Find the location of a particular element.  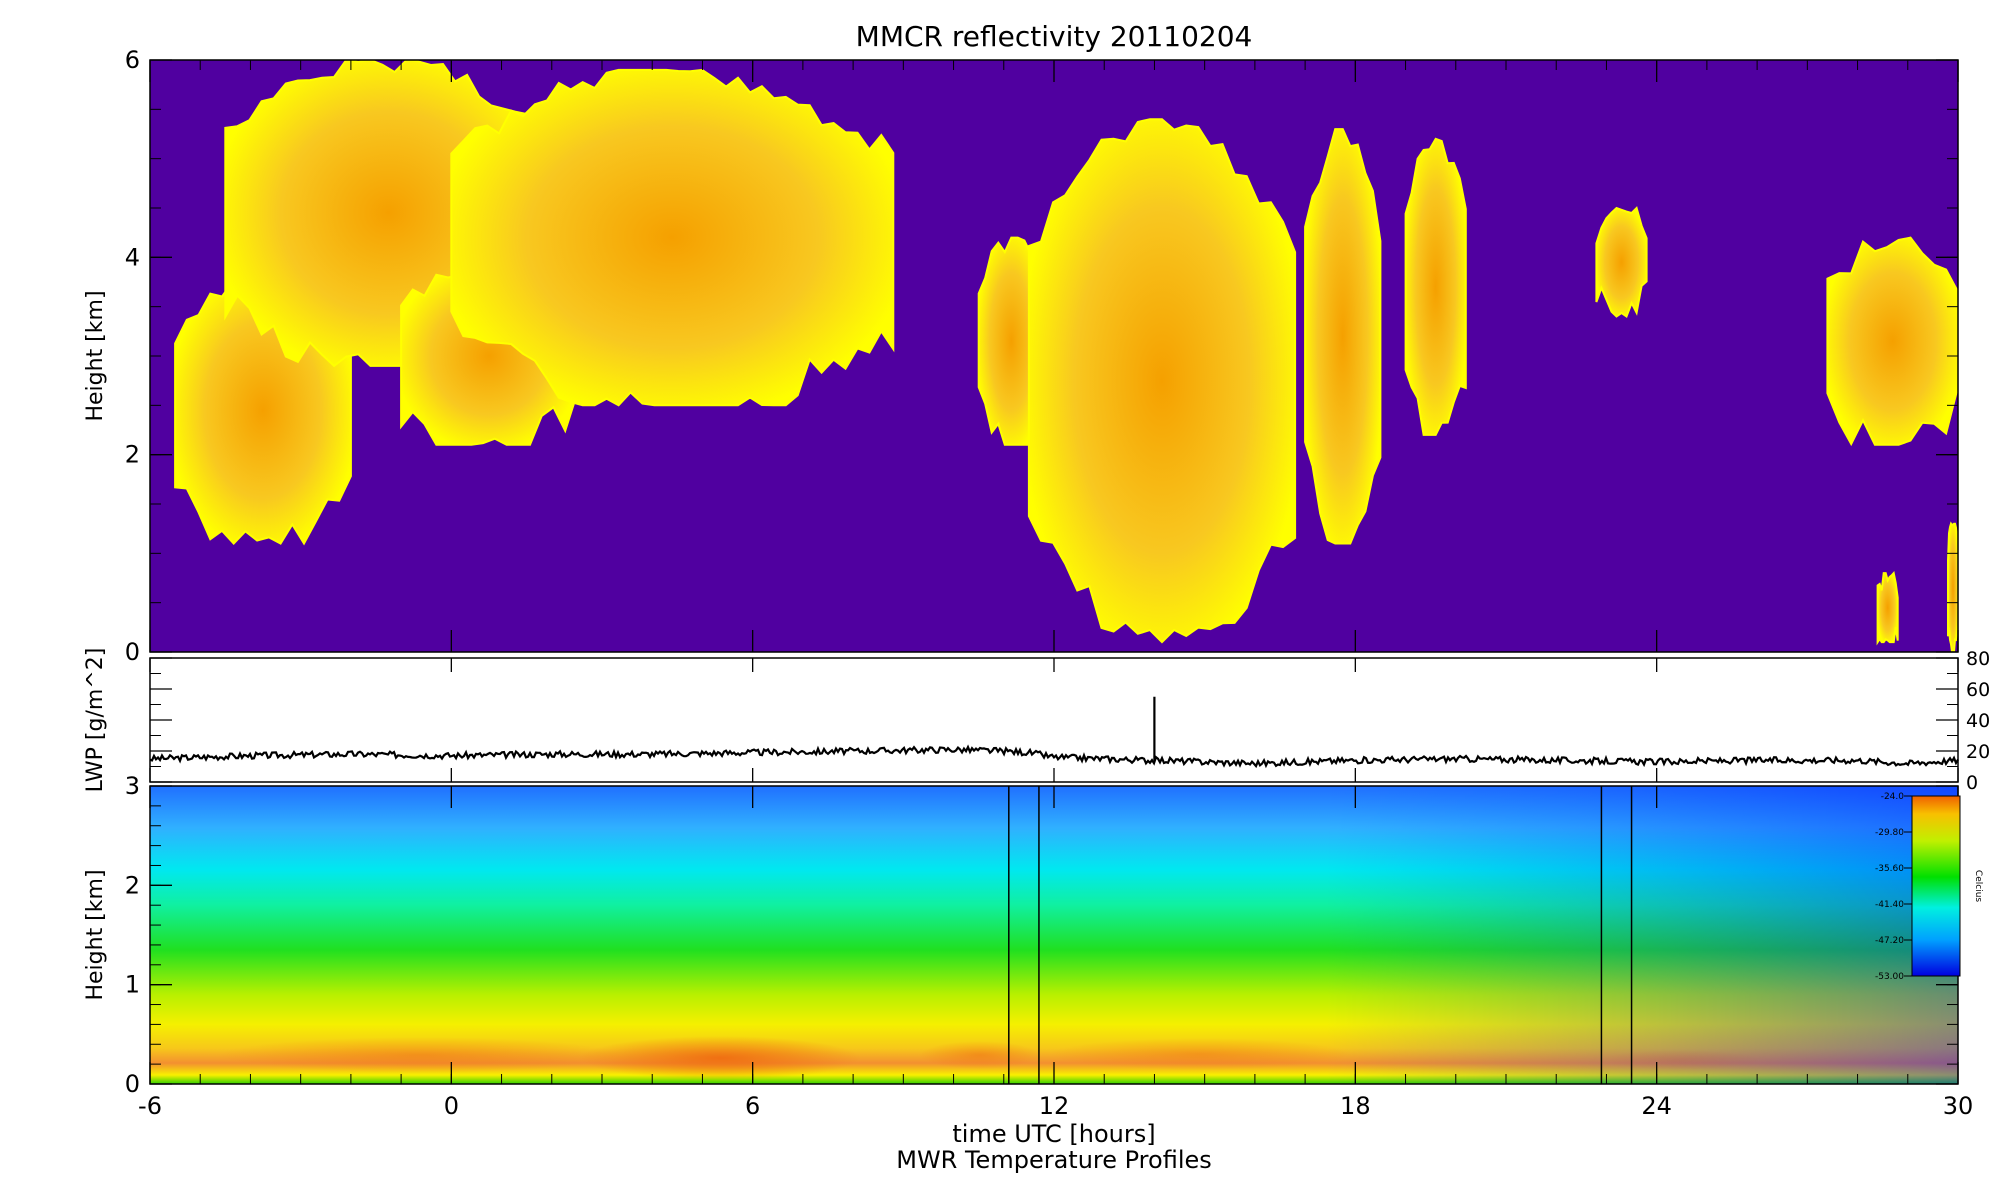

y-tick-label: 20 is located at coordinates (1978, 752).